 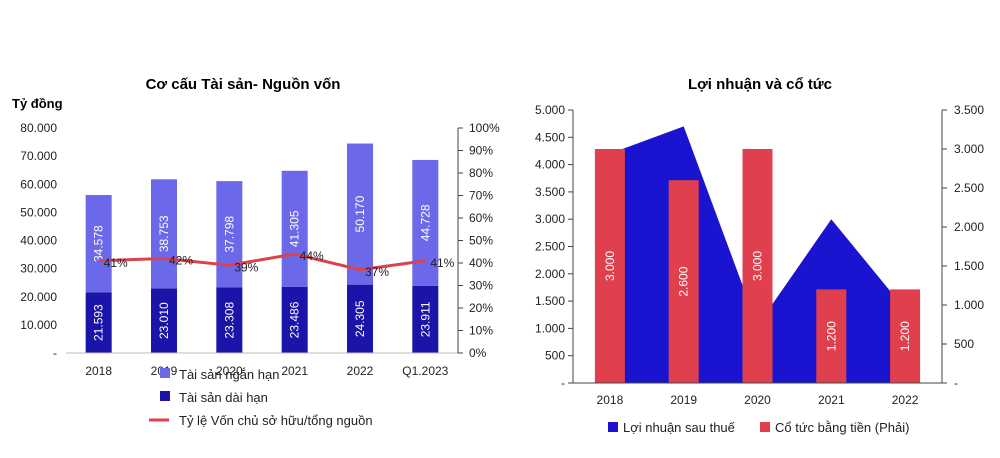 I want to click on y2-tick-label: 20%, so click(x=481, y=308).